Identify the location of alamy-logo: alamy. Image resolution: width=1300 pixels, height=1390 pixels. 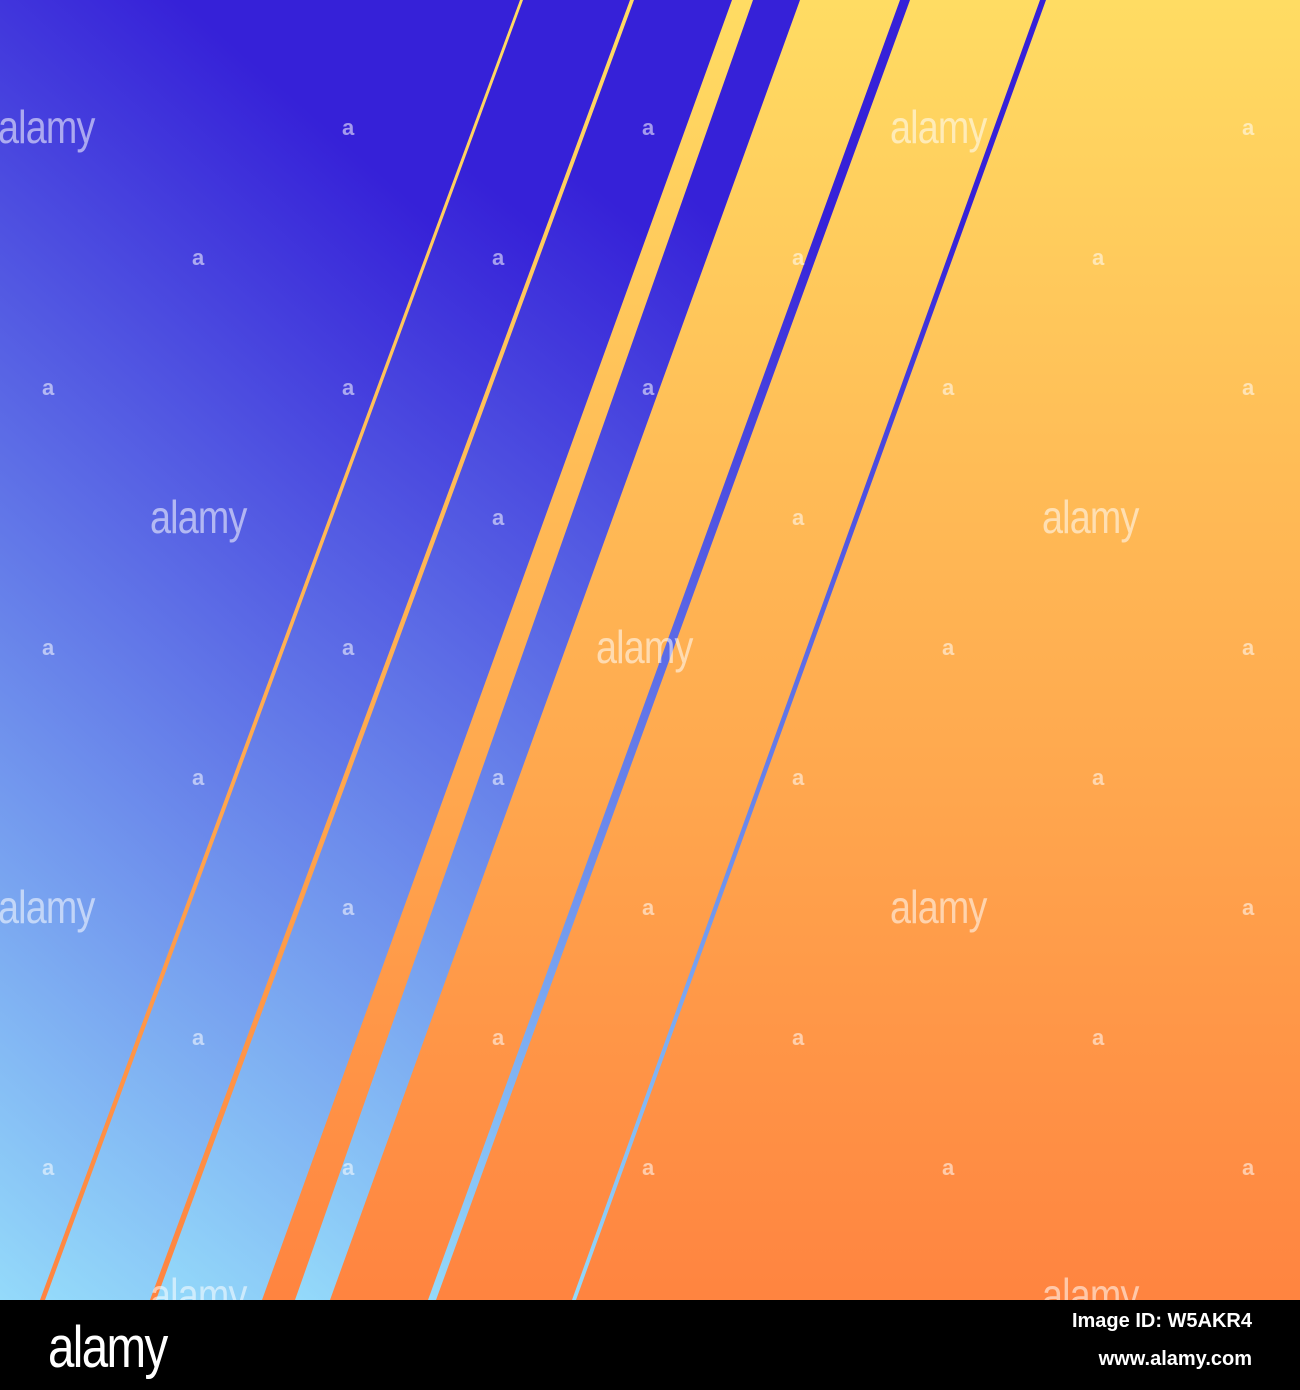
(108, 1347).